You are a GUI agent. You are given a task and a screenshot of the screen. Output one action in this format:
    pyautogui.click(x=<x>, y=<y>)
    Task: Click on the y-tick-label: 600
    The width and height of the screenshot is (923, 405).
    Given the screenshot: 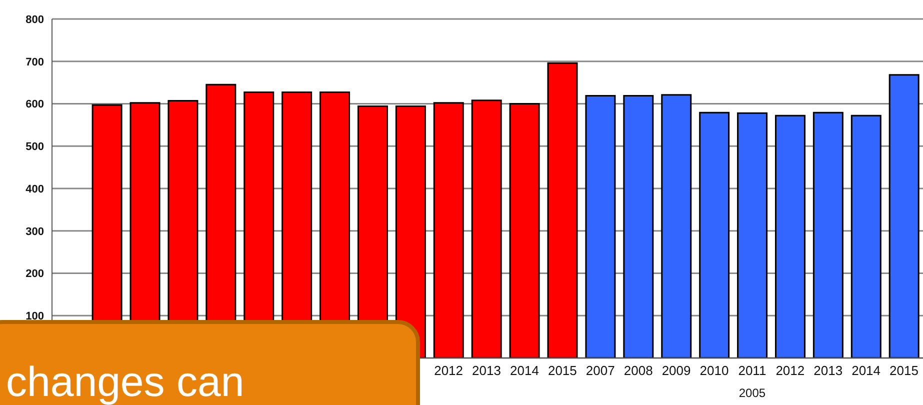 What is the action you would take?
    pyautogui.click(x=35, y=104)
    